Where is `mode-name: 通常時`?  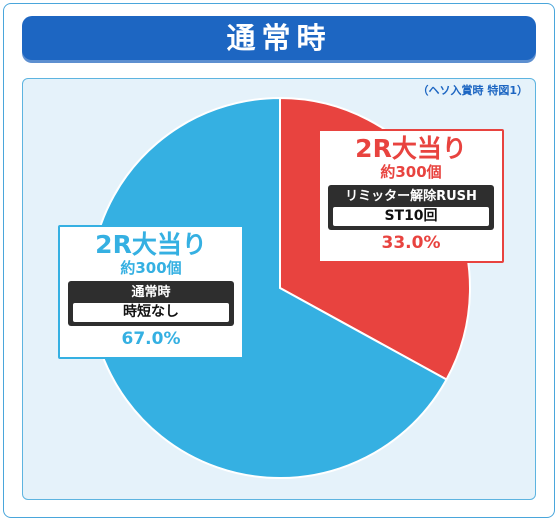
mode-name: 通常時 is located at coordinates (151, 292).